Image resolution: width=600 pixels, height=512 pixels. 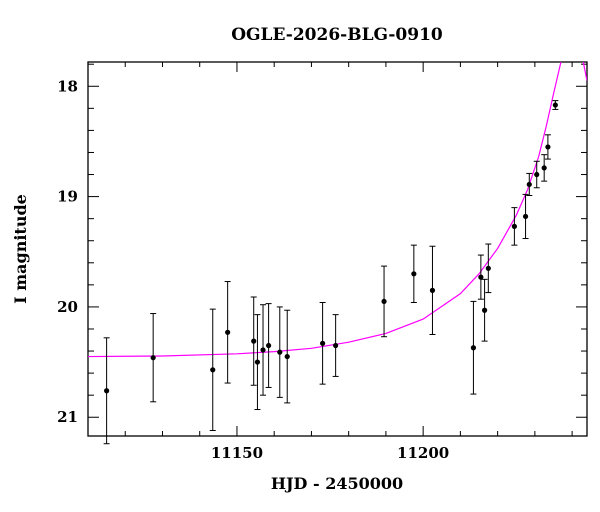 What do you see at coordinates (67, 86) in the screenshot?
I see `y-tick-label: 18` at bounding box center [67, 86].